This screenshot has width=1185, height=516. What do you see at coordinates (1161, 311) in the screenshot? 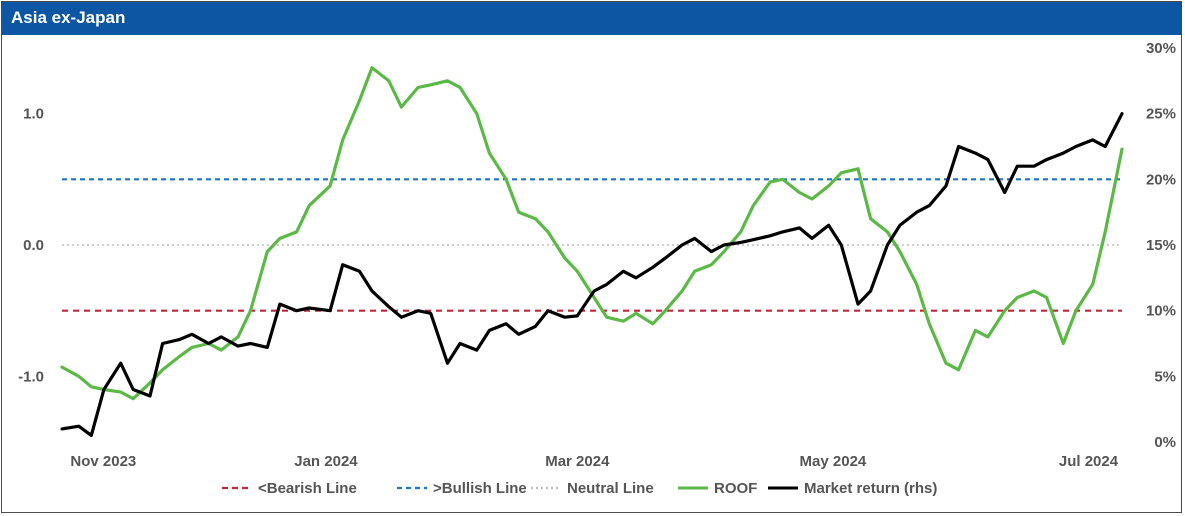
I see `y-right-tick-label: 10%` at bounding box center [1161, 311].